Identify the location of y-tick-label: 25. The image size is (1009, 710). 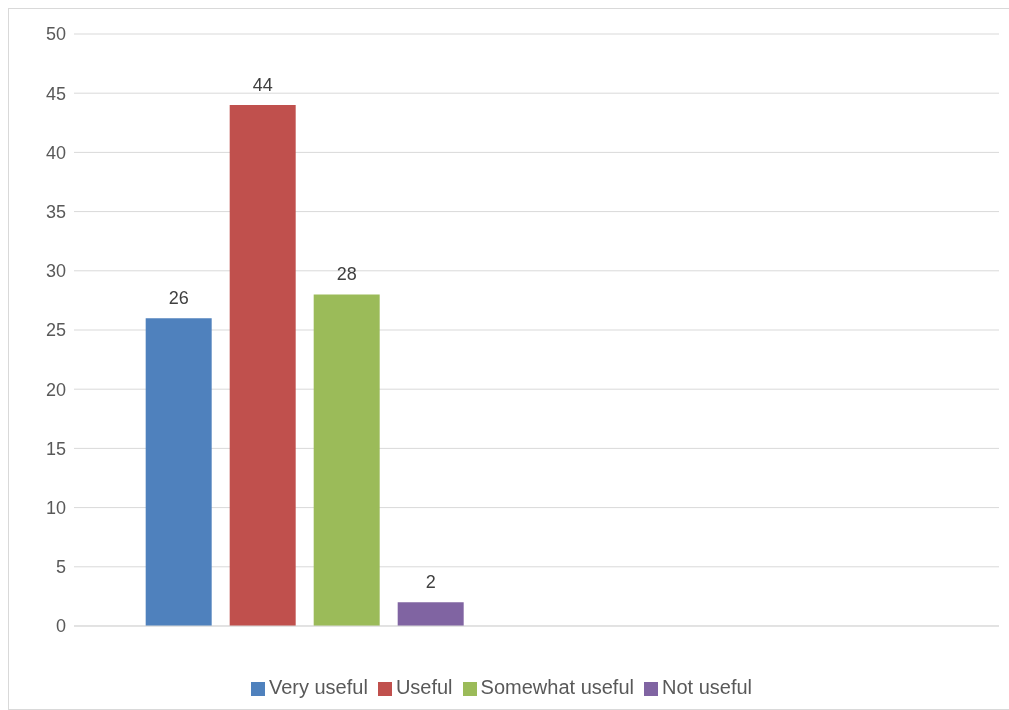
(55, 330).